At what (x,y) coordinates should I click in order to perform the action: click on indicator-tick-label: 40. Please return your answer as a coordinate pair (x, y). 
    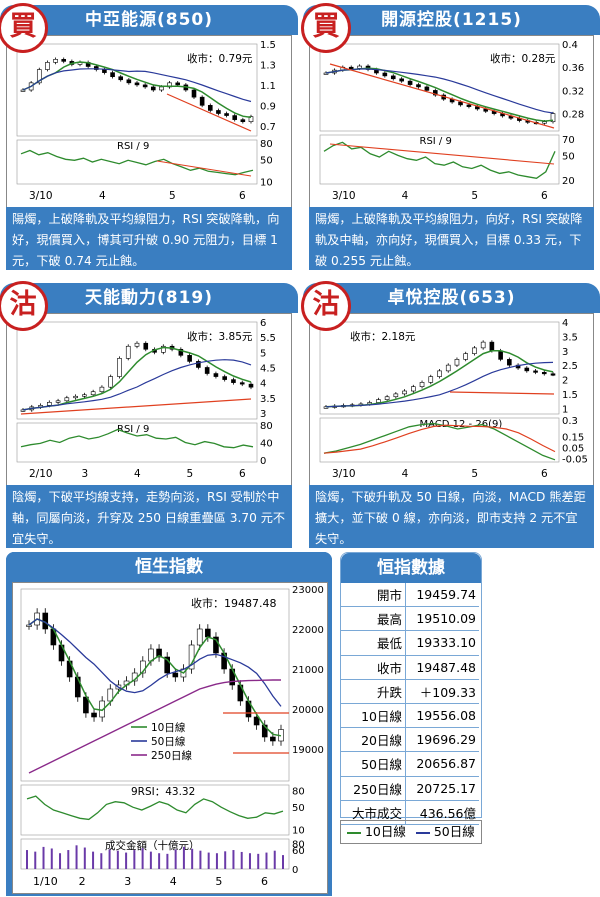
    Looking at the image, I should click on (266, 444).